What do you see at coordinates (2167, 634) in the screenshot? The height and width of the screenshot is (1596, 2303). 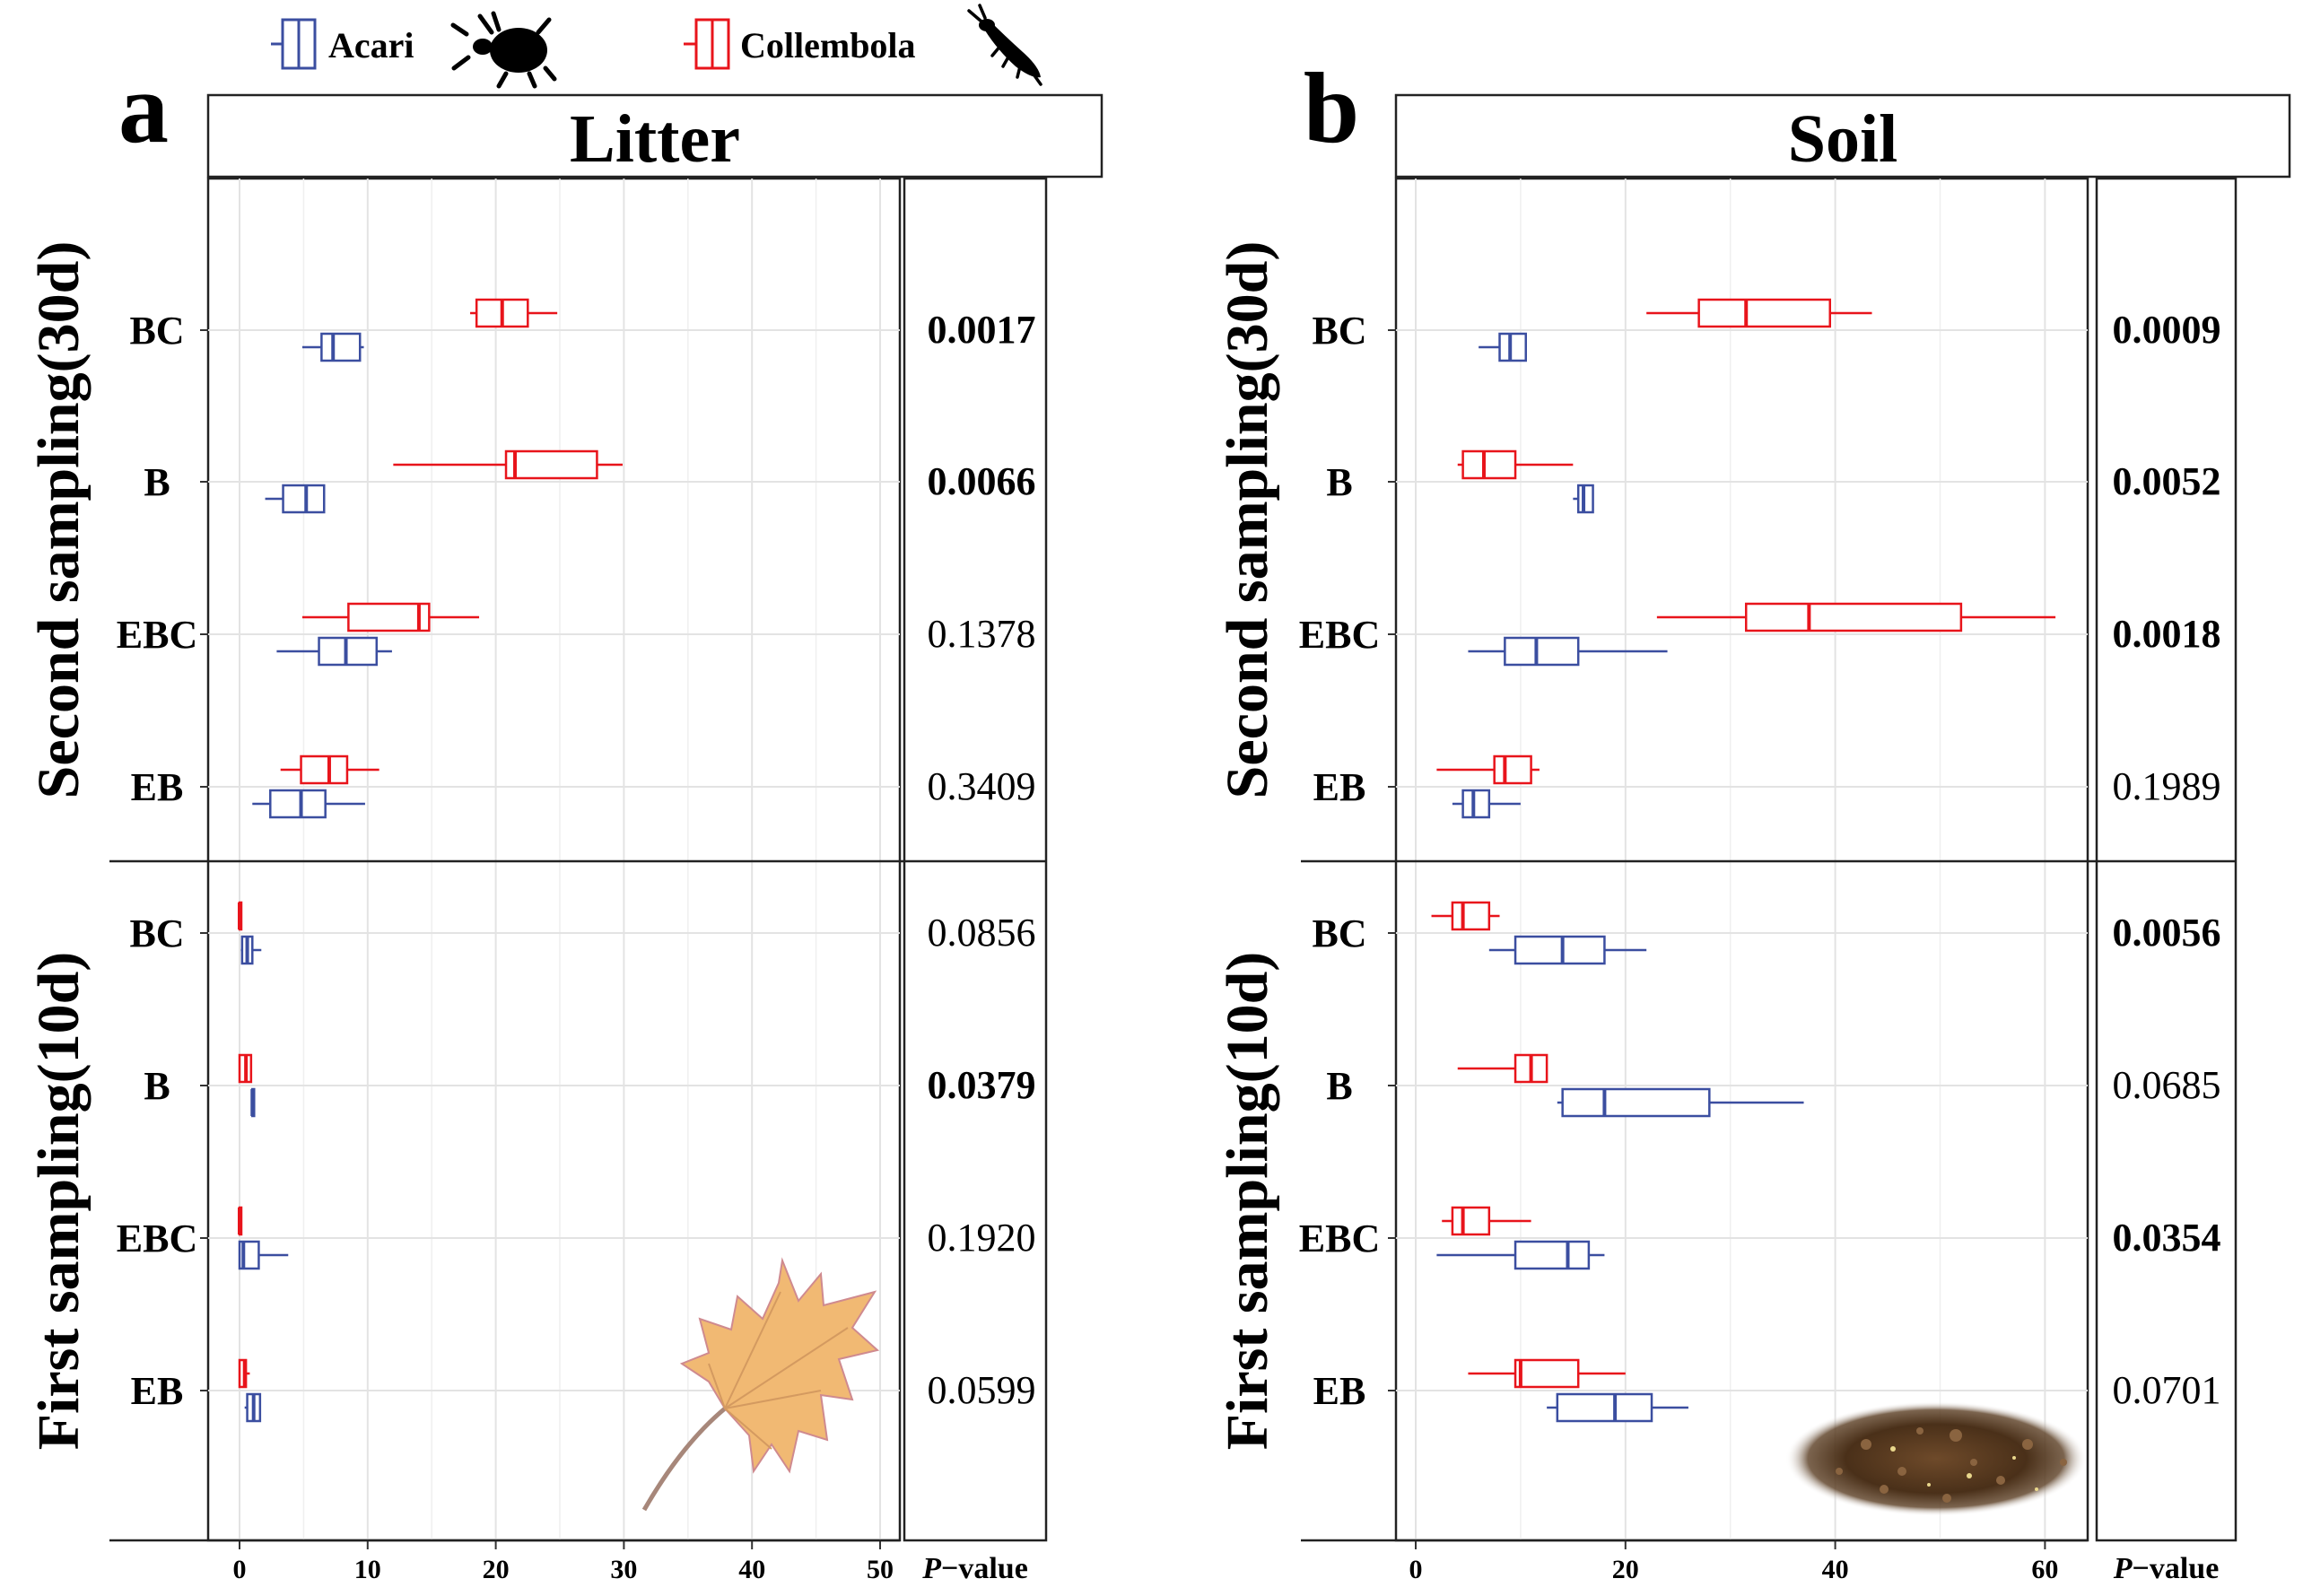 I see `pvalue: 0.0018` at bounding box center [2167, 634].